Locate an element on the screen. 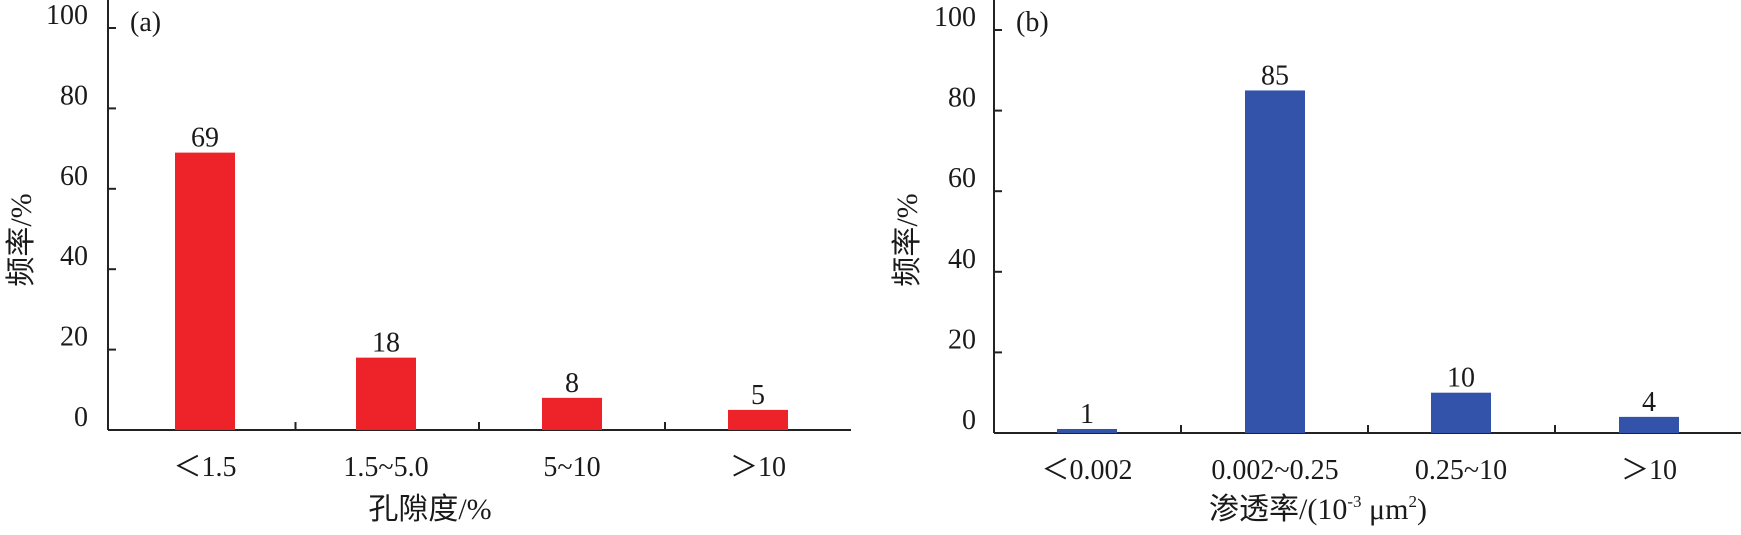  x-axis-title-b-sup2: 2 is located at coordinates (1412, 501).